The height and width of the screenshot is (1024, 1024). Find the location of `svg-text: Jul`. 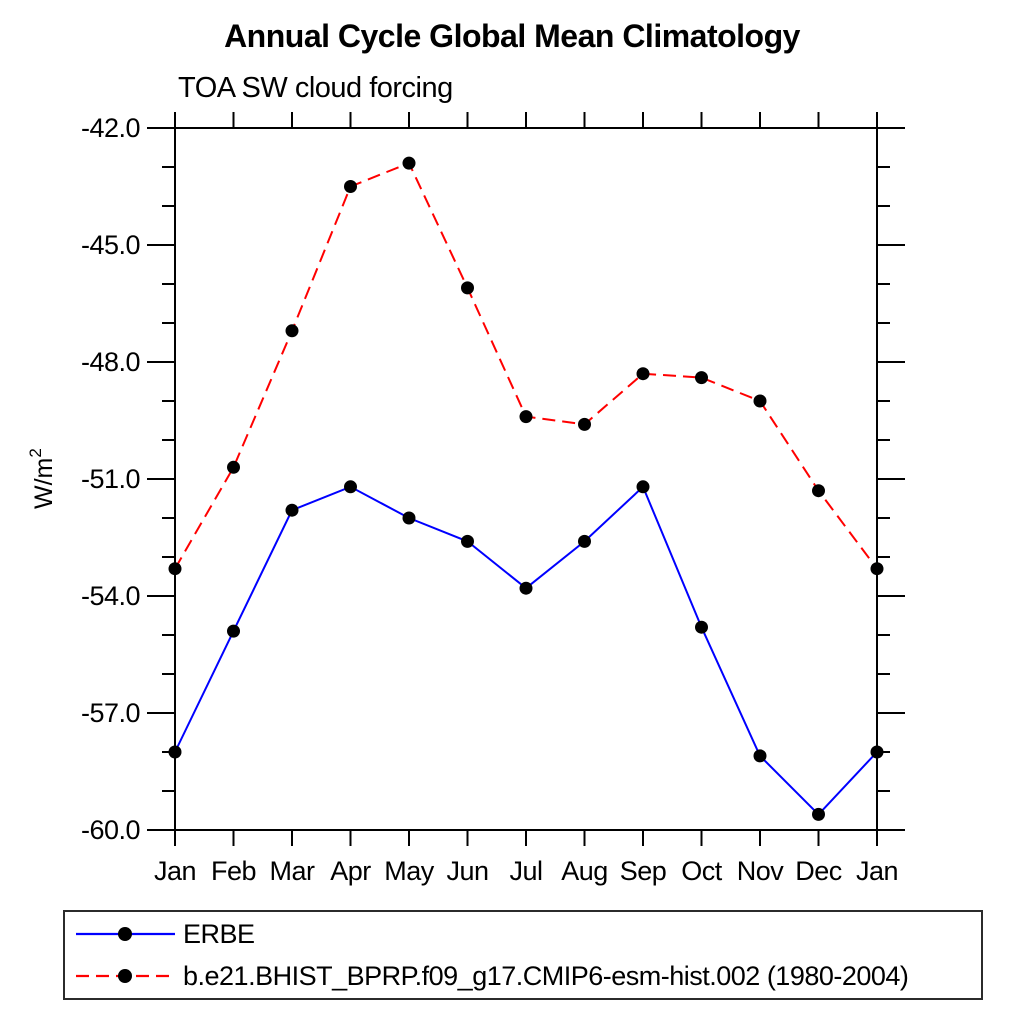

svg-text: Jul is located at coordinates (525, 871).